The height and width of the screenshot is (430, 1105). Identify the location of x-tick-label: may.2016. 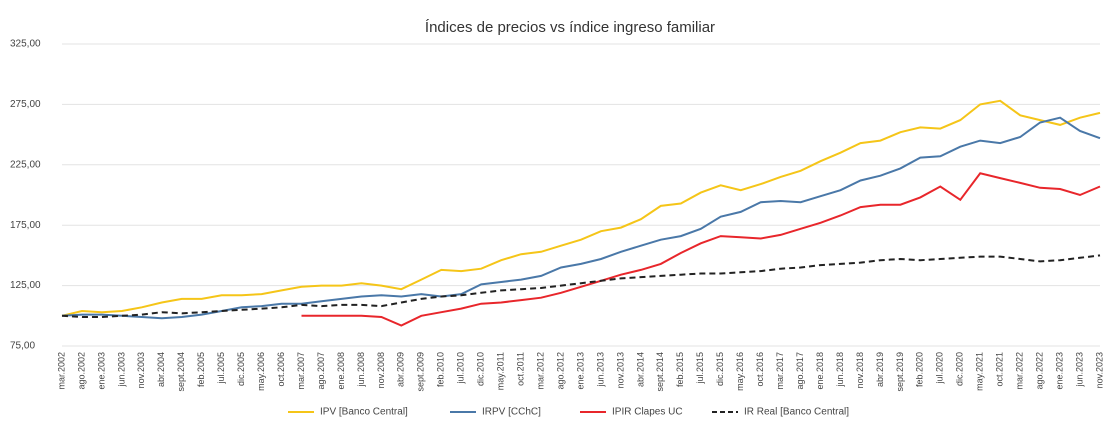
(740, 371).